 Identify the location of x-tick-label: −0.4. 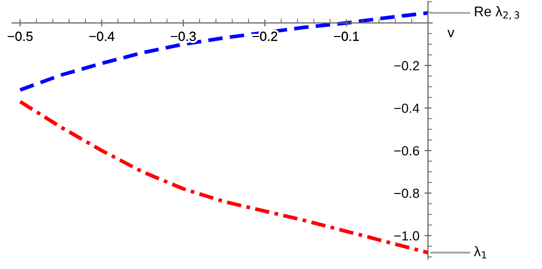
(101, 36).